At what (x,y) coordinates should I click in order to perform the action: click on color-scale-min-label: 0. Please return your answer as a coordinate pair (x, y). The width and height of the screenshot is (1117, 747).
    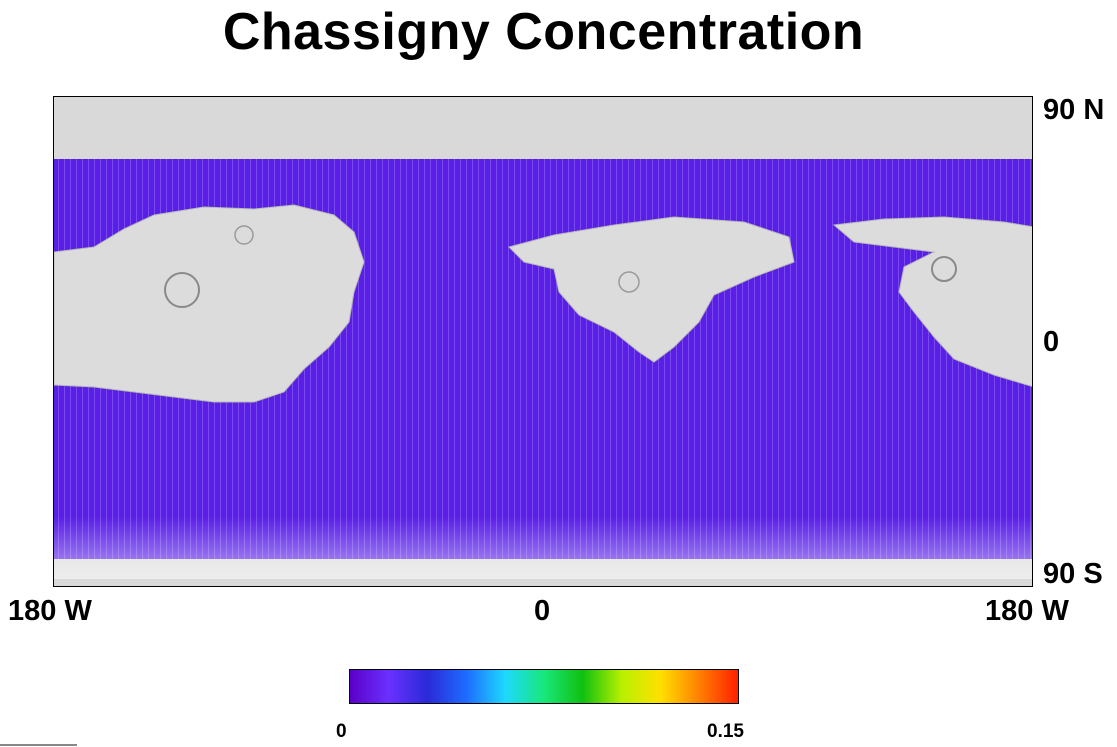
    Looking at the image, I should click on (341, 731).